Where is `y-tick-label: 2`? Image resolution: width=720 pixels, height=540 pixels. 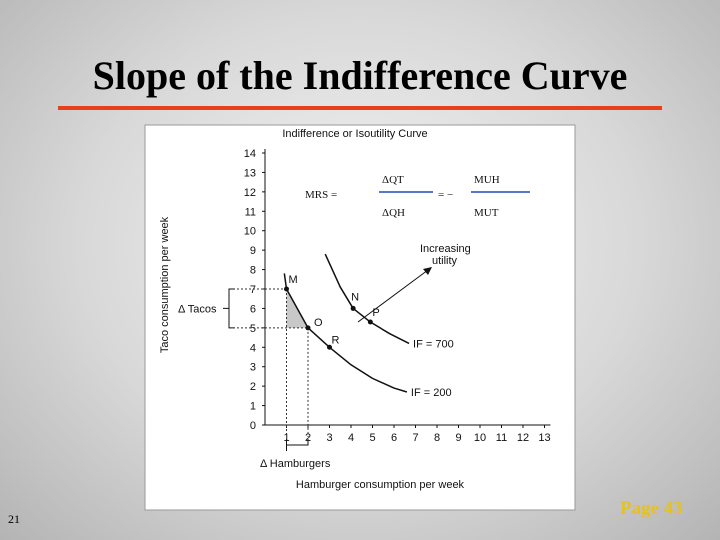
y-tick-label: 2 is located at coordinates (253, 387).